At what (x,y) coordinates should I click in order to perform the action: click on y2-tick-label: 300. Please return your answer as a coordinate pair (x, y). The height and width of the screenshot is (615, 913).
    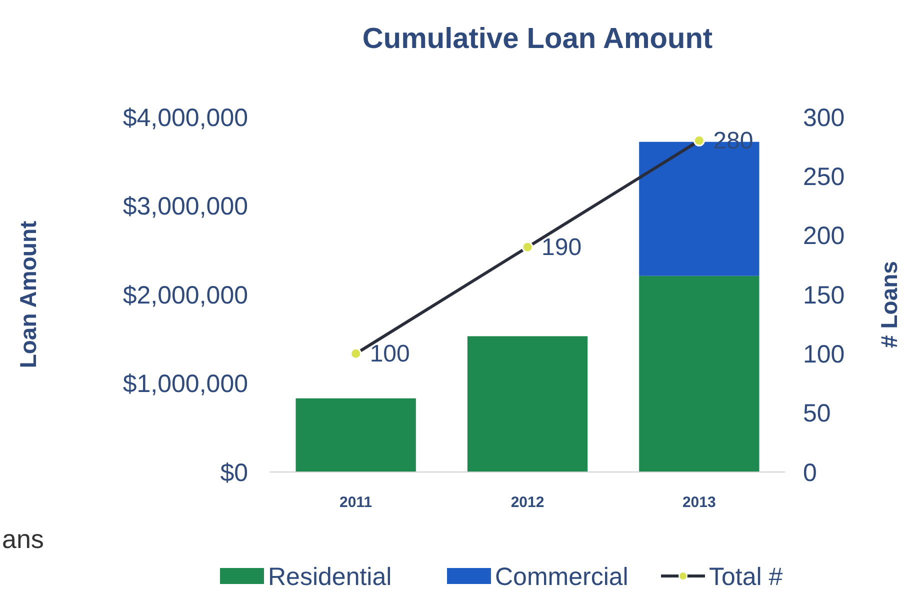
    Looking at the image, I should click on (824, 118).